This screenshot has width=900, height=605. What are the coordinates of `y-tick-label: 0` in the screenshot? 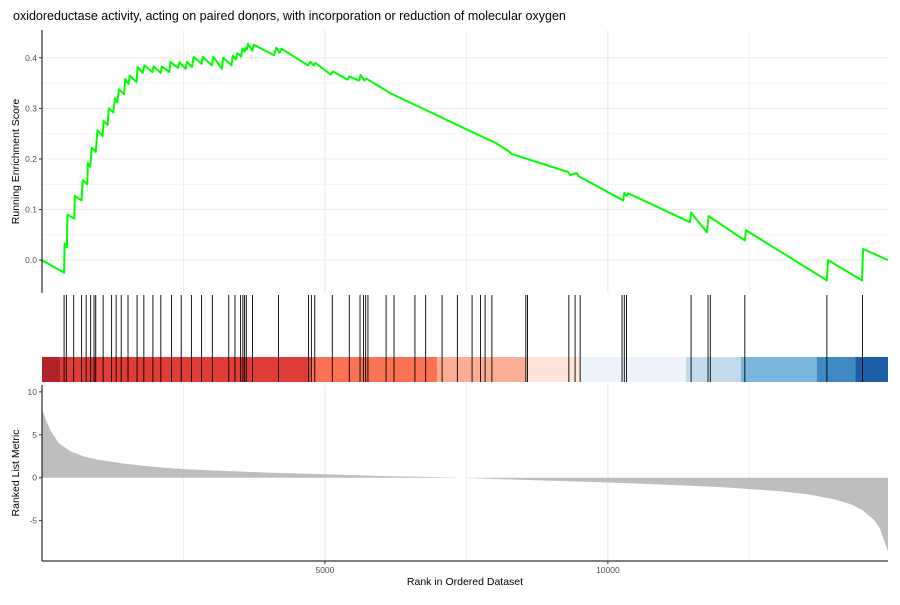 It's located at (34, 478).